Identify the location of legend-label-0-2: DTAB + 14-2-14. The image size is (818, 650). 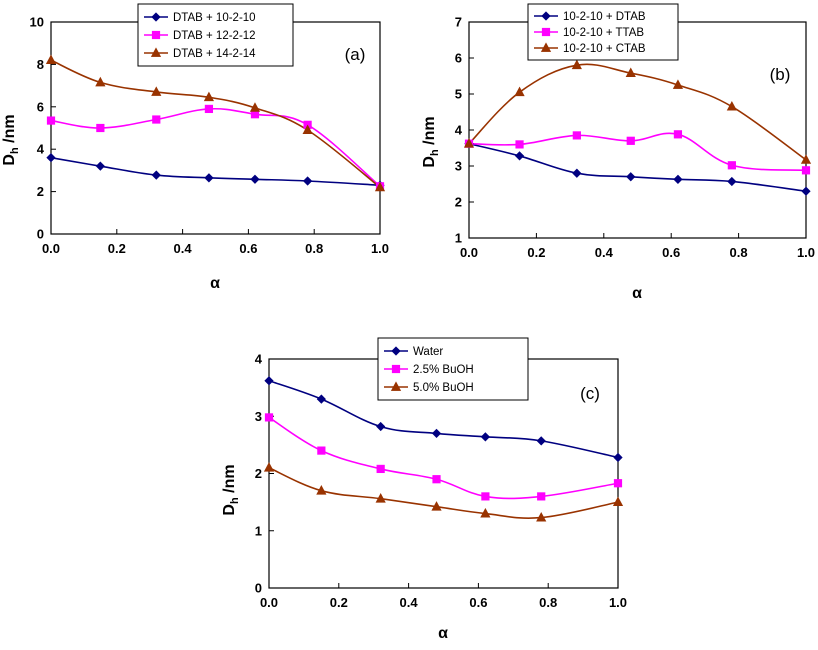
(214, 54).